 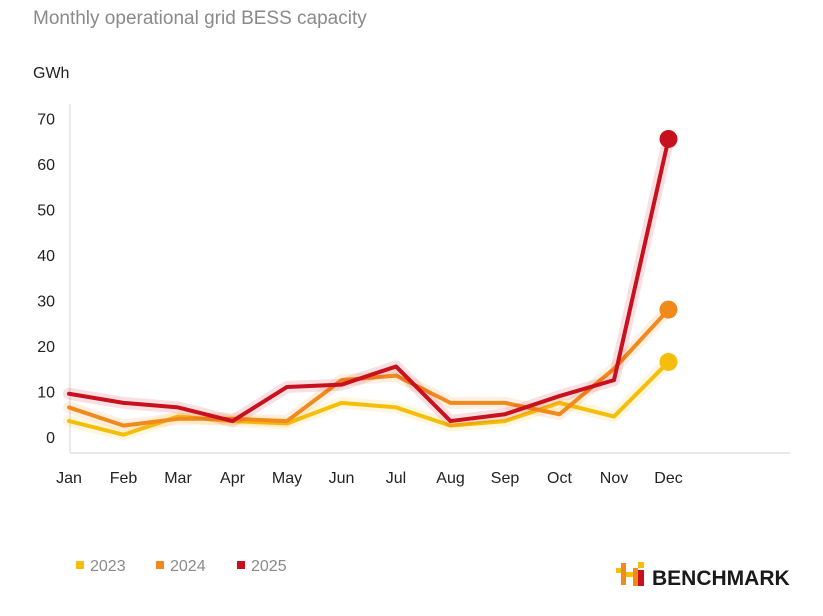 What do you see at coordinates (396, 478) in the screenshot?
I see `x-tick-label: Jul` at bounding box center [396, 478].